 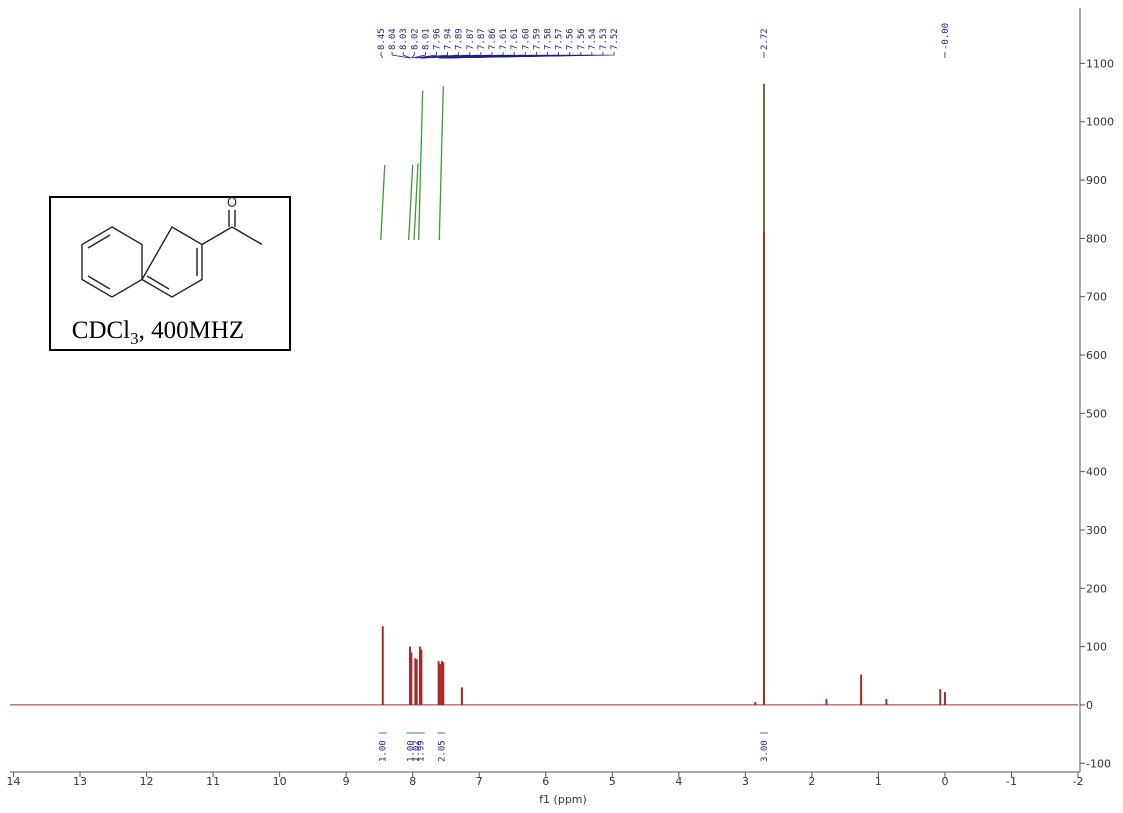 What do you see at coordinates (426, 39) in the screenshot?
I see `peak-label: 8.01` at bounding box center [426, 39].